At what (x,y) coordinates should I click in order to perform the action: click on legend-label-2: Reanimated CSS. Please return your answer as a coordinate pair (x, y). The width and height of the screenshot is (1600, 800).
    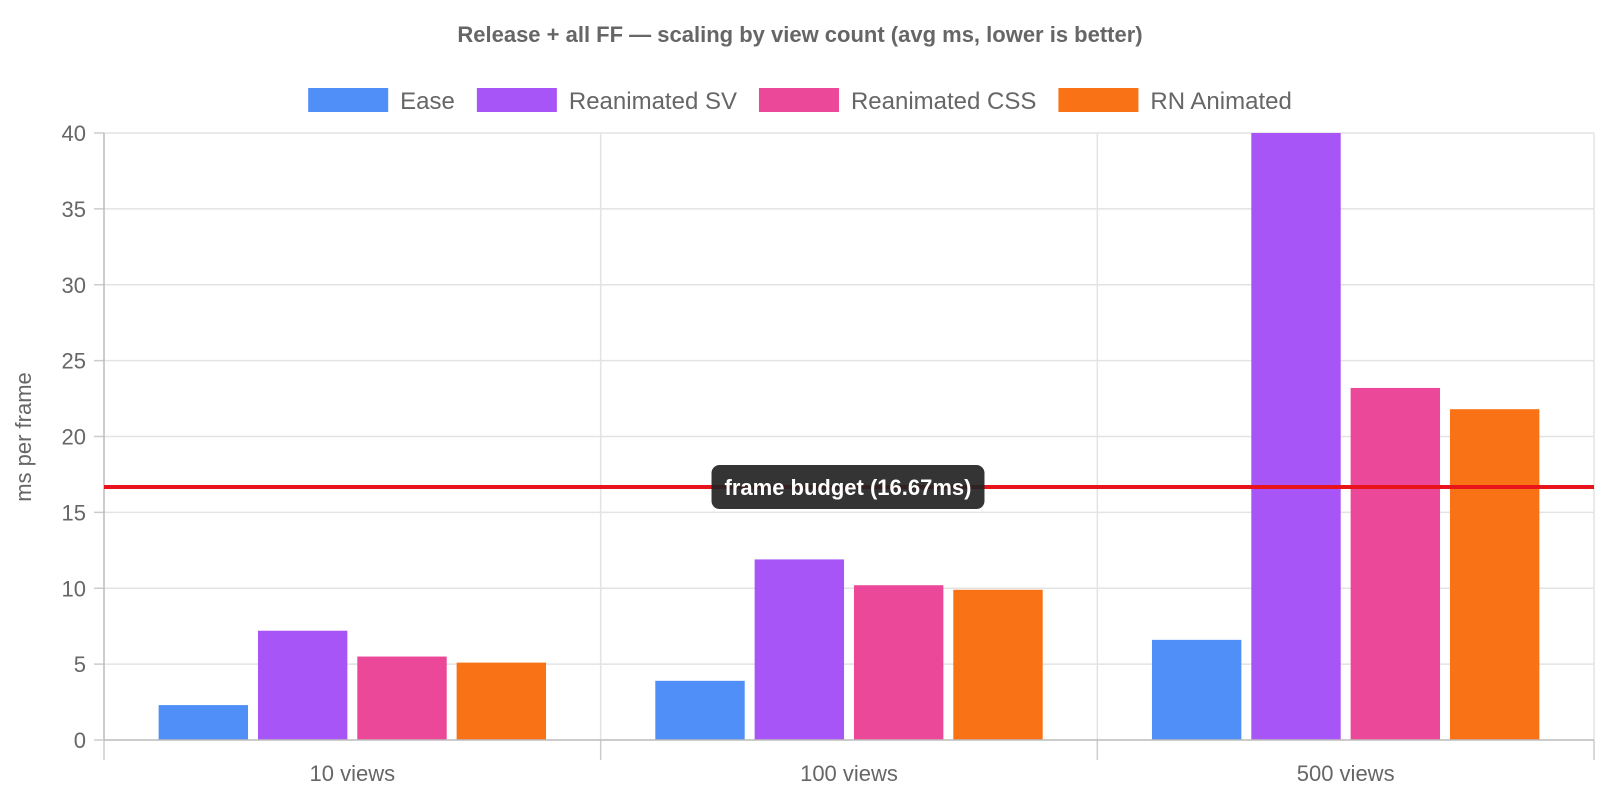
    Looking at the image, I should click on (943, 101).